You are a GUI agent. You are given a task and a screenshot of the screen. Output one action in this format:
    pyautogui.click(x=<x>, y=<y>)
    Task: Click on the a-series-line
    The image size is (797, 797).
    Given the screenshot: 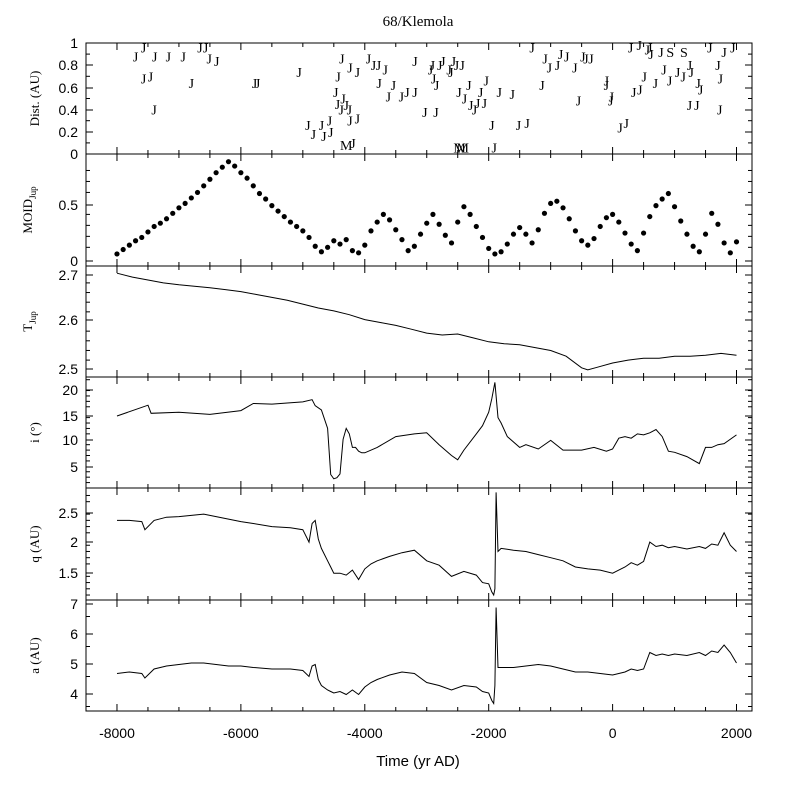 What is the action you would take?
    pyautogui.click(x=426, y=656)
    